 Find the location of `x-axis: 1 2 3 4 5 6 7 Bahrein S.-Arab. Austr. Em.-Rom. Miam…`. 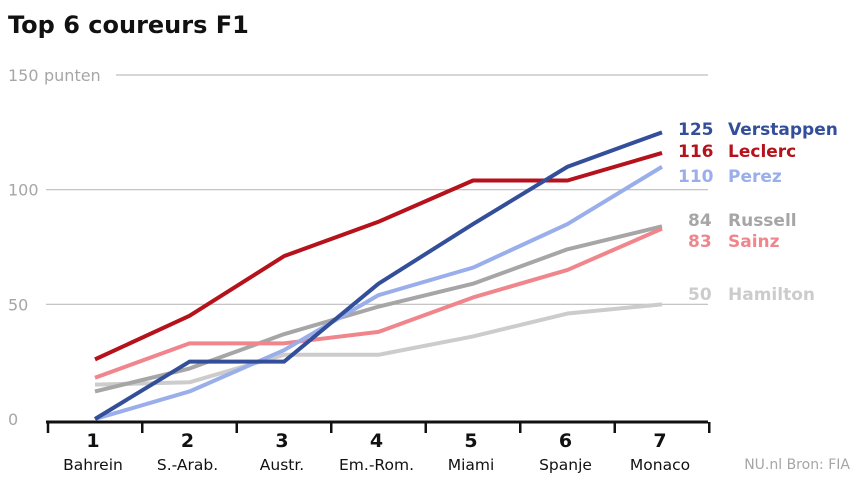

x-axis: 1 2 3 4 5 6 7 Bahrein S.-Arab. Austr. Em.-Rom. Miam… is located at coordinates (378, 447).